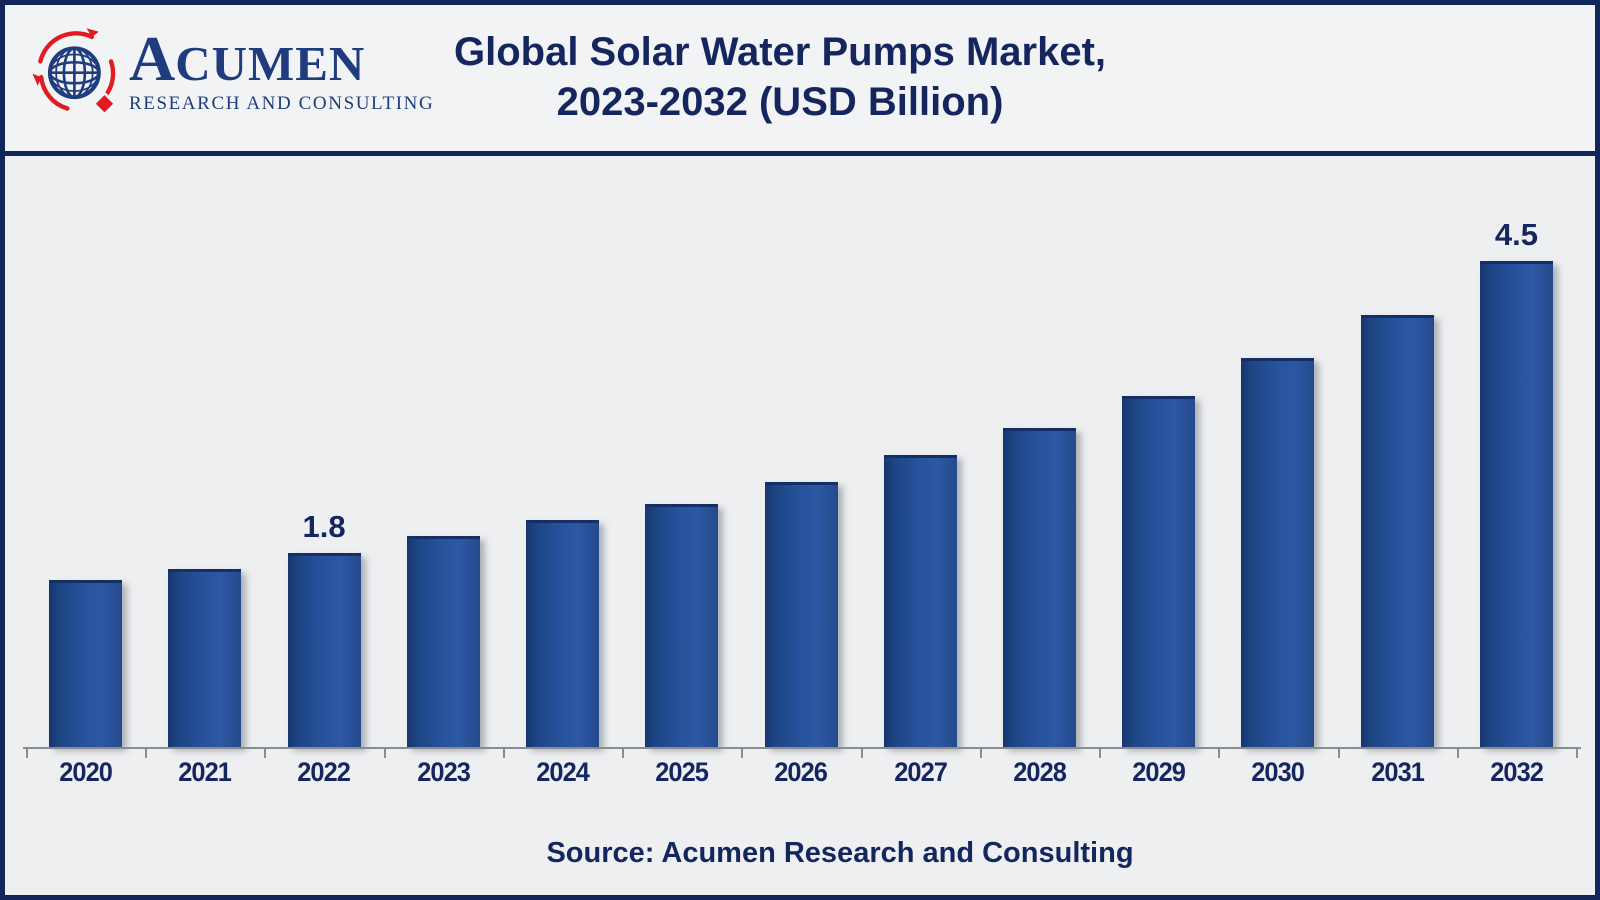 The image size is (1600, 900). Describe the element at coordinates (802, 752) in the screenshot. I see `x-axis-line` at that location.